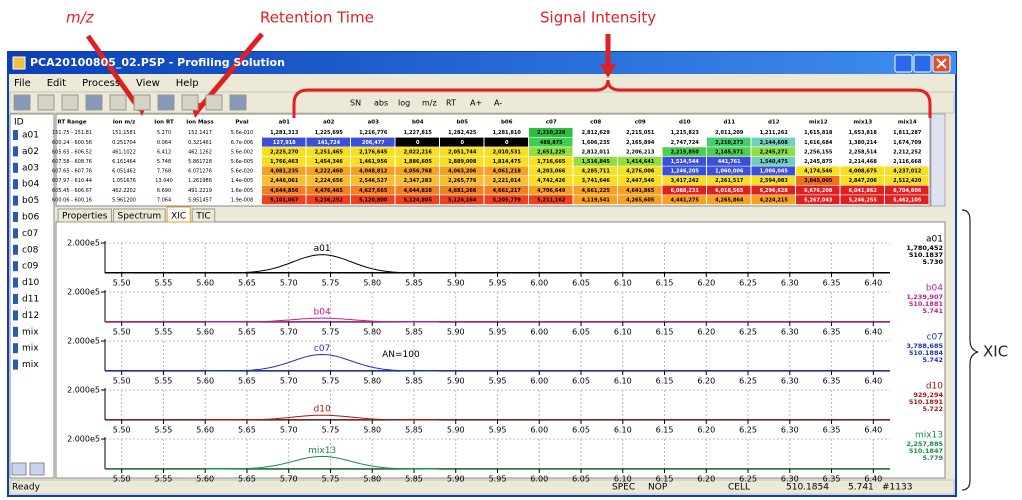 This screenshot has width=1022, height=500. I want to click on table-cell: 5,101,067, so click(284, 200).